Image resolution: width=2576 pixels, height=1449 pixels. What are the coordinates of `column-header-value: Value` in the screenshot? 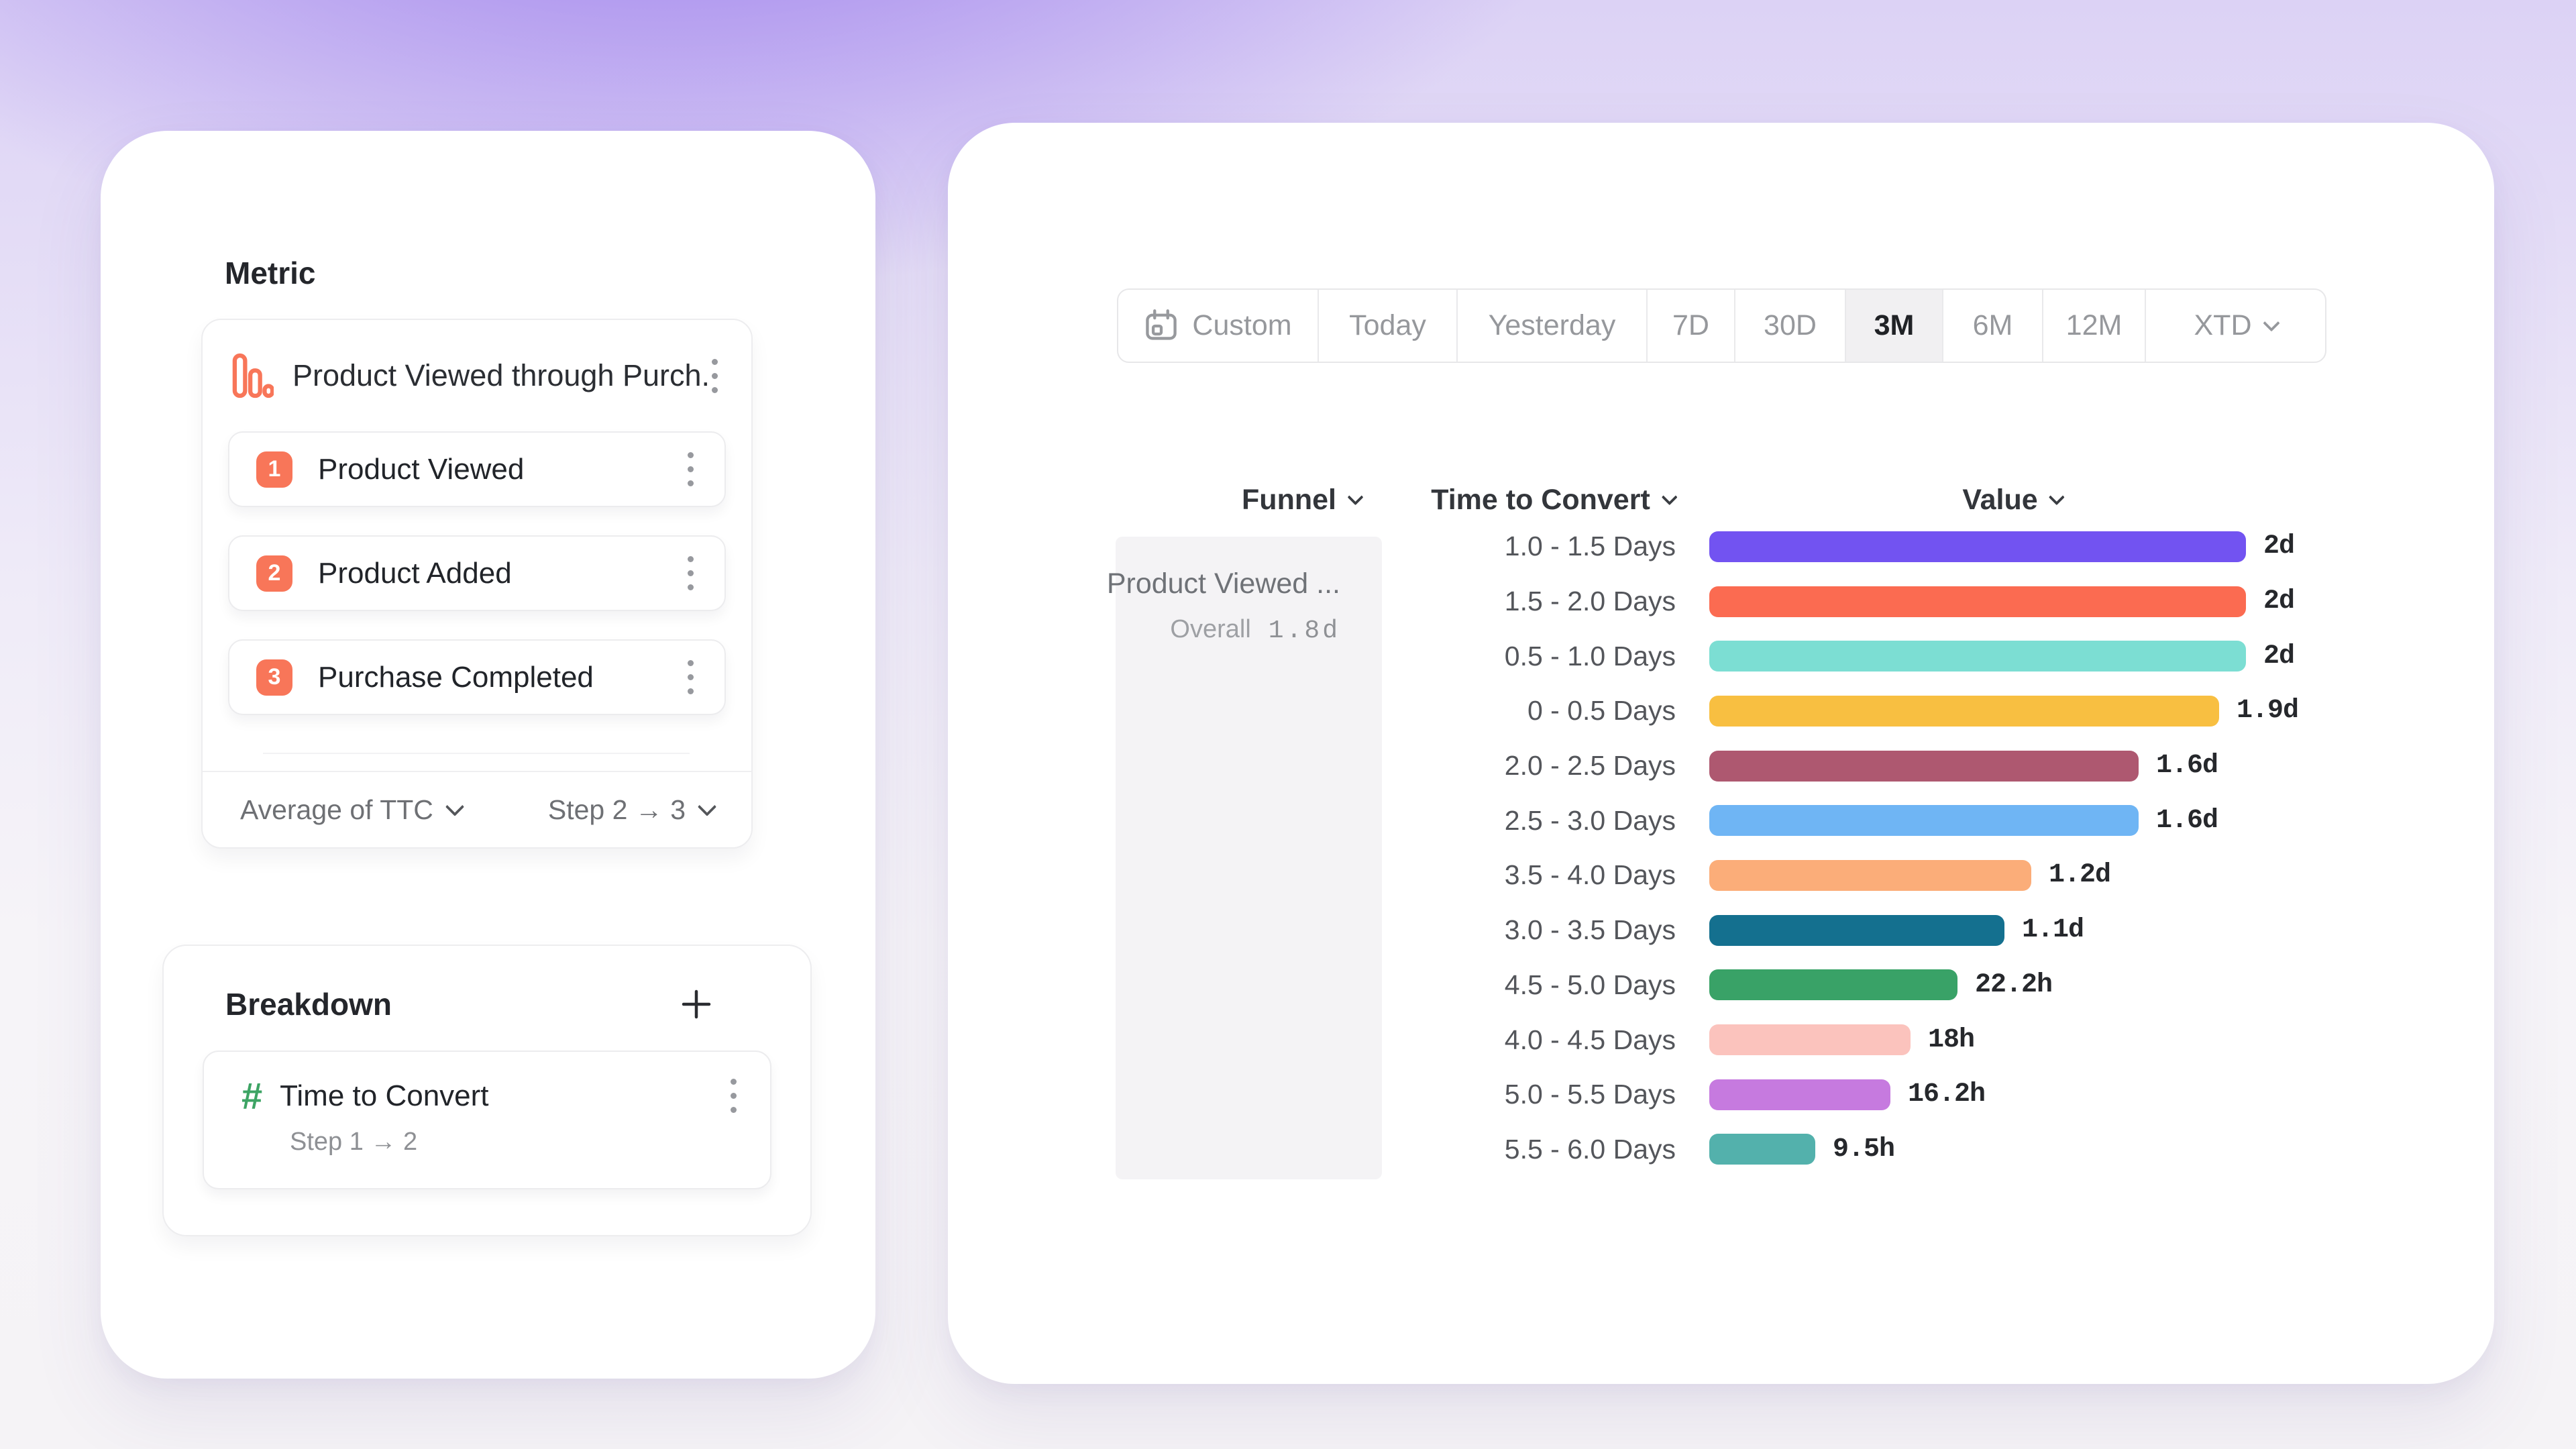 It's located at (2013, 500).